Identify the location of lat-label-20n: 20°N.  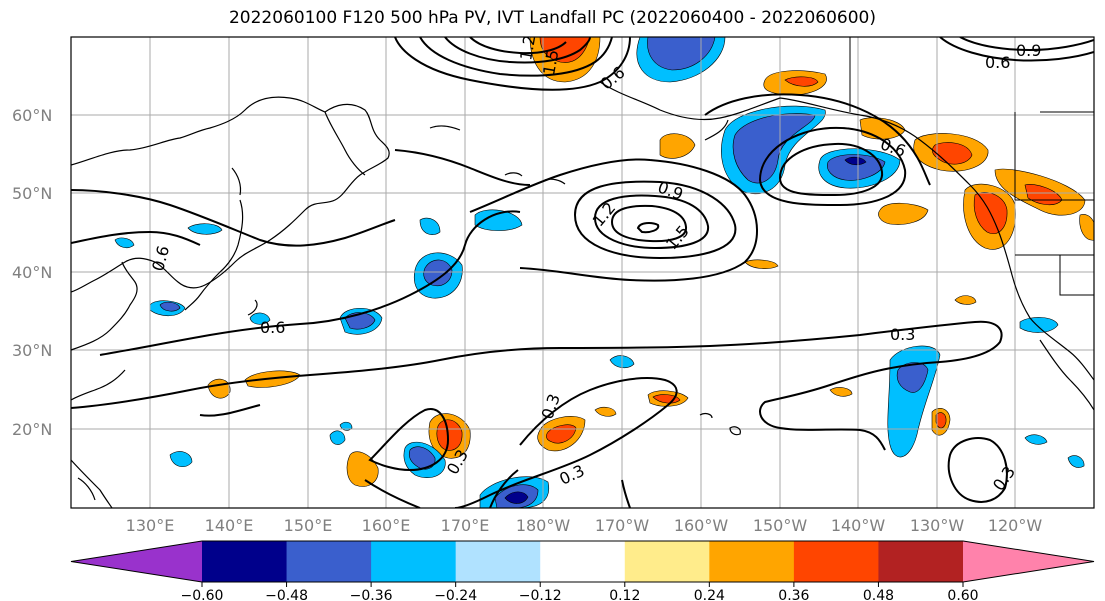
(32, 429).